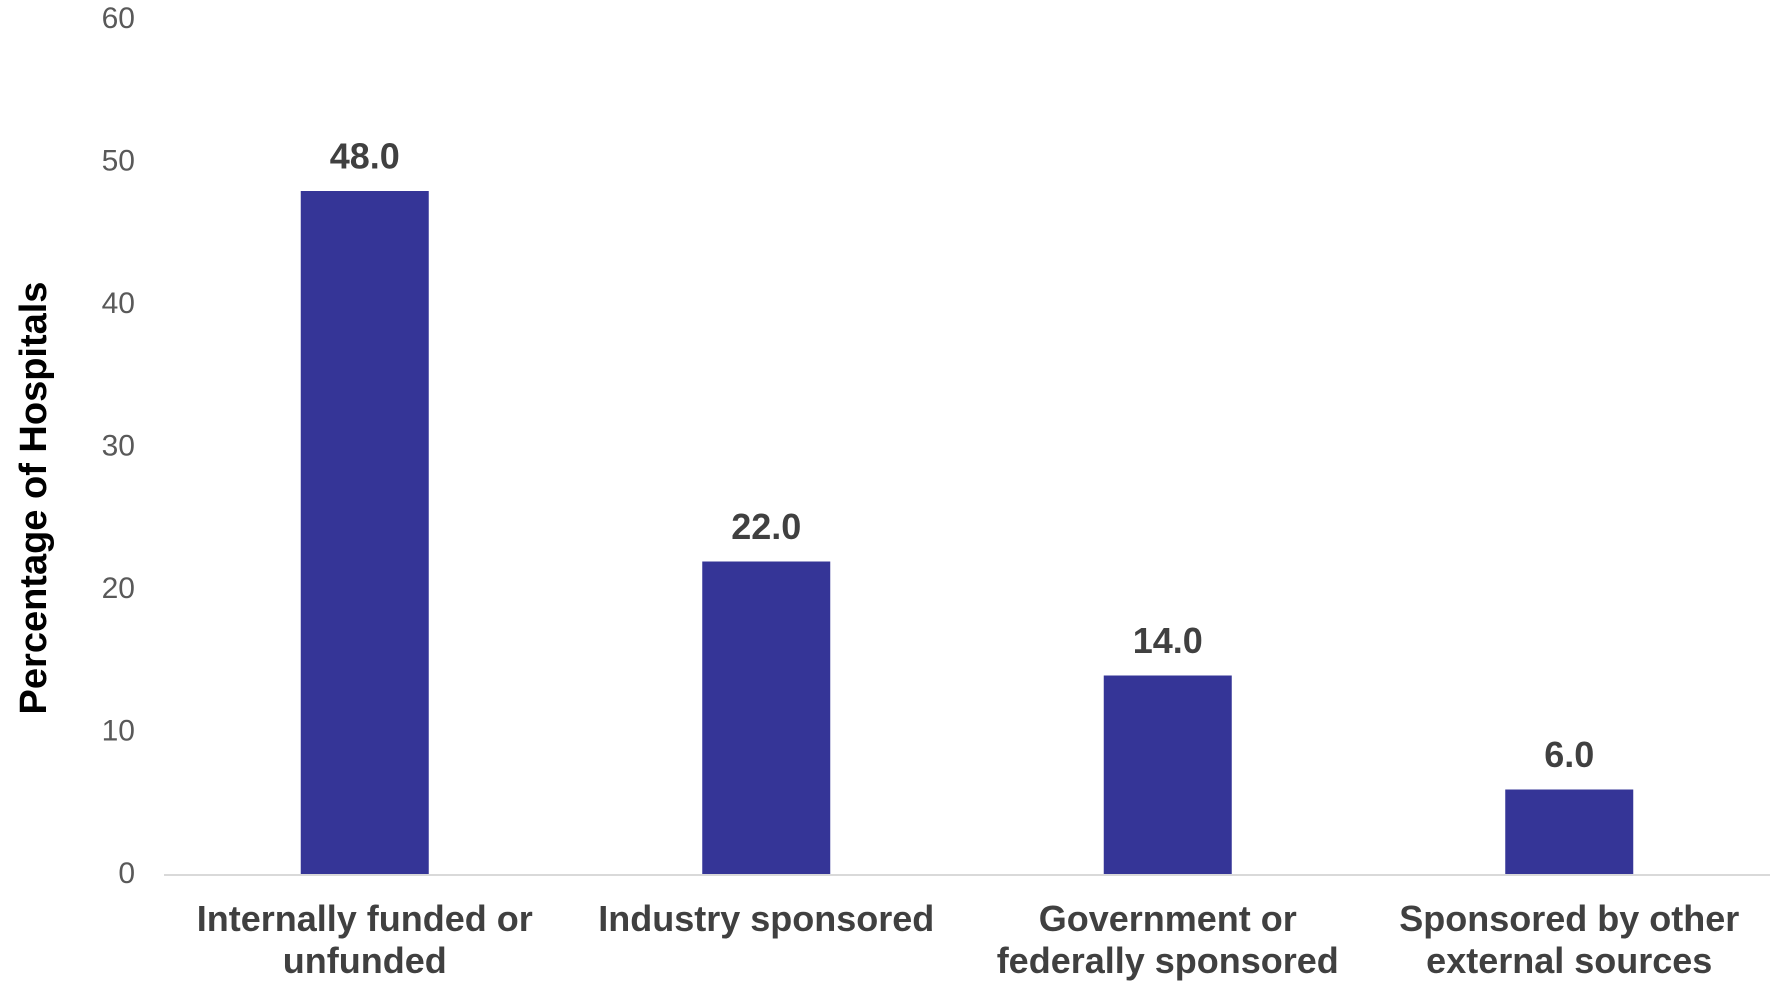 This screenshot has width=1770, height=982. What do you see at coordinates (766, 918) in the screenshot?
I see `x-tick-label: Industry sponsored` at bounding box center [766, 918].